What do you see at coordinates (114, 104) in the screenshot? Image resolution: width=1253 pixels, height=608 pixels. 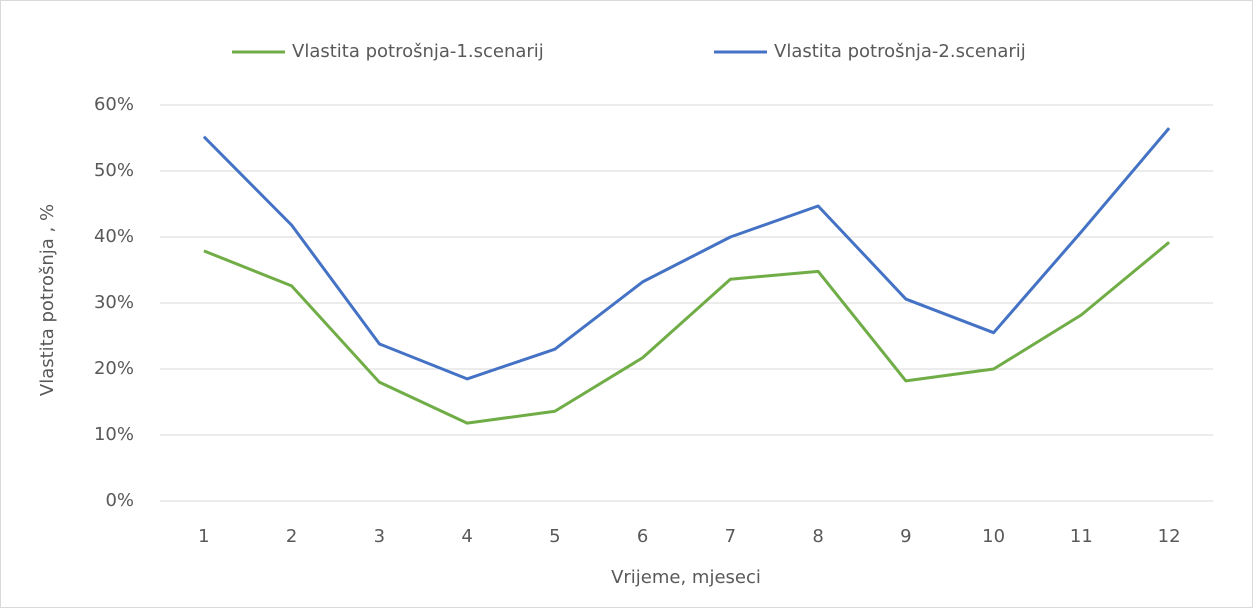 I see `y-tick-label: 60%` at bounding box center [114, 104].